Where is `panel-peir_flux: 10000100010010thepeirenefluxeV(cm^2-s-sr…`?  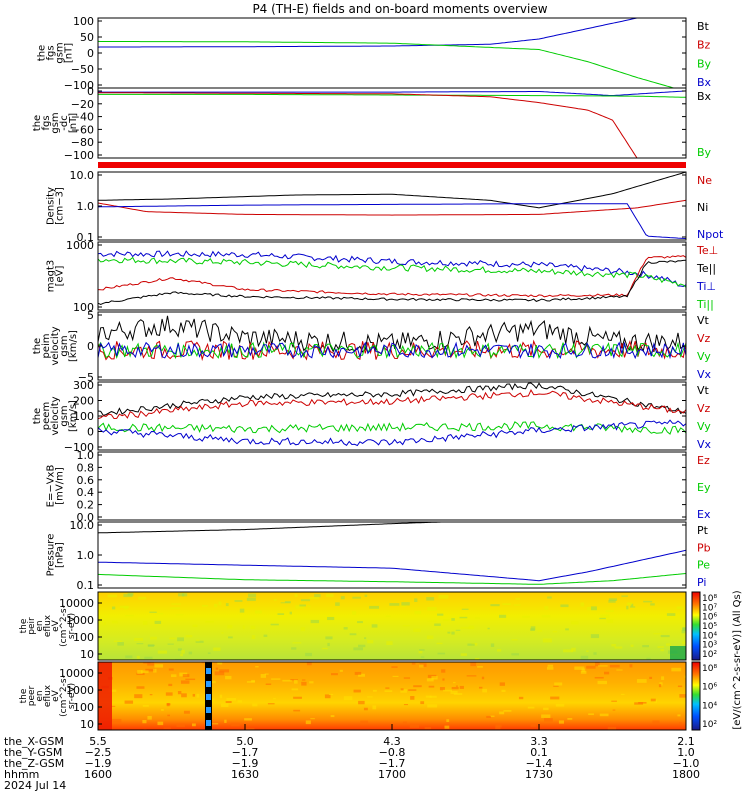 panel-peir_flux: 10000100010010thepeirenefluxeV(cm^2-s-sr… is located at coordinates (368, 626).